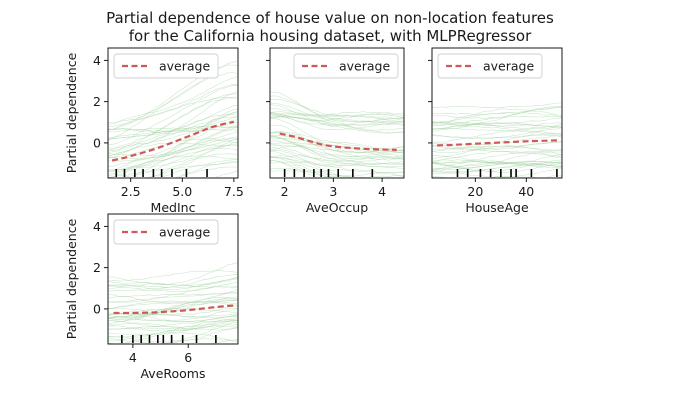  I want to click on x-tick-label: 20, so click(475, 191).